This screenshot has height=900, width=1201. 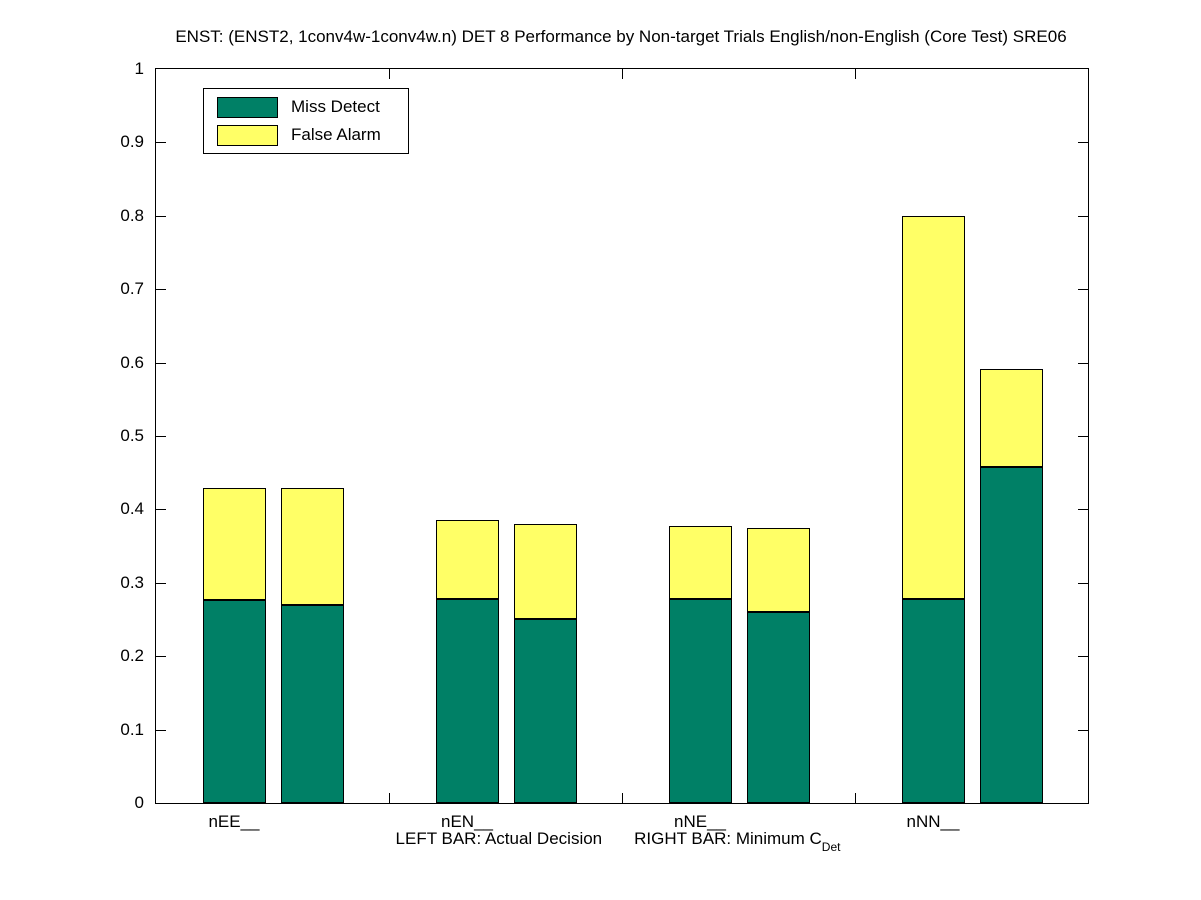 I want to click on bar-nNE__-actual-false-alarm, so click(x=700, y=562).